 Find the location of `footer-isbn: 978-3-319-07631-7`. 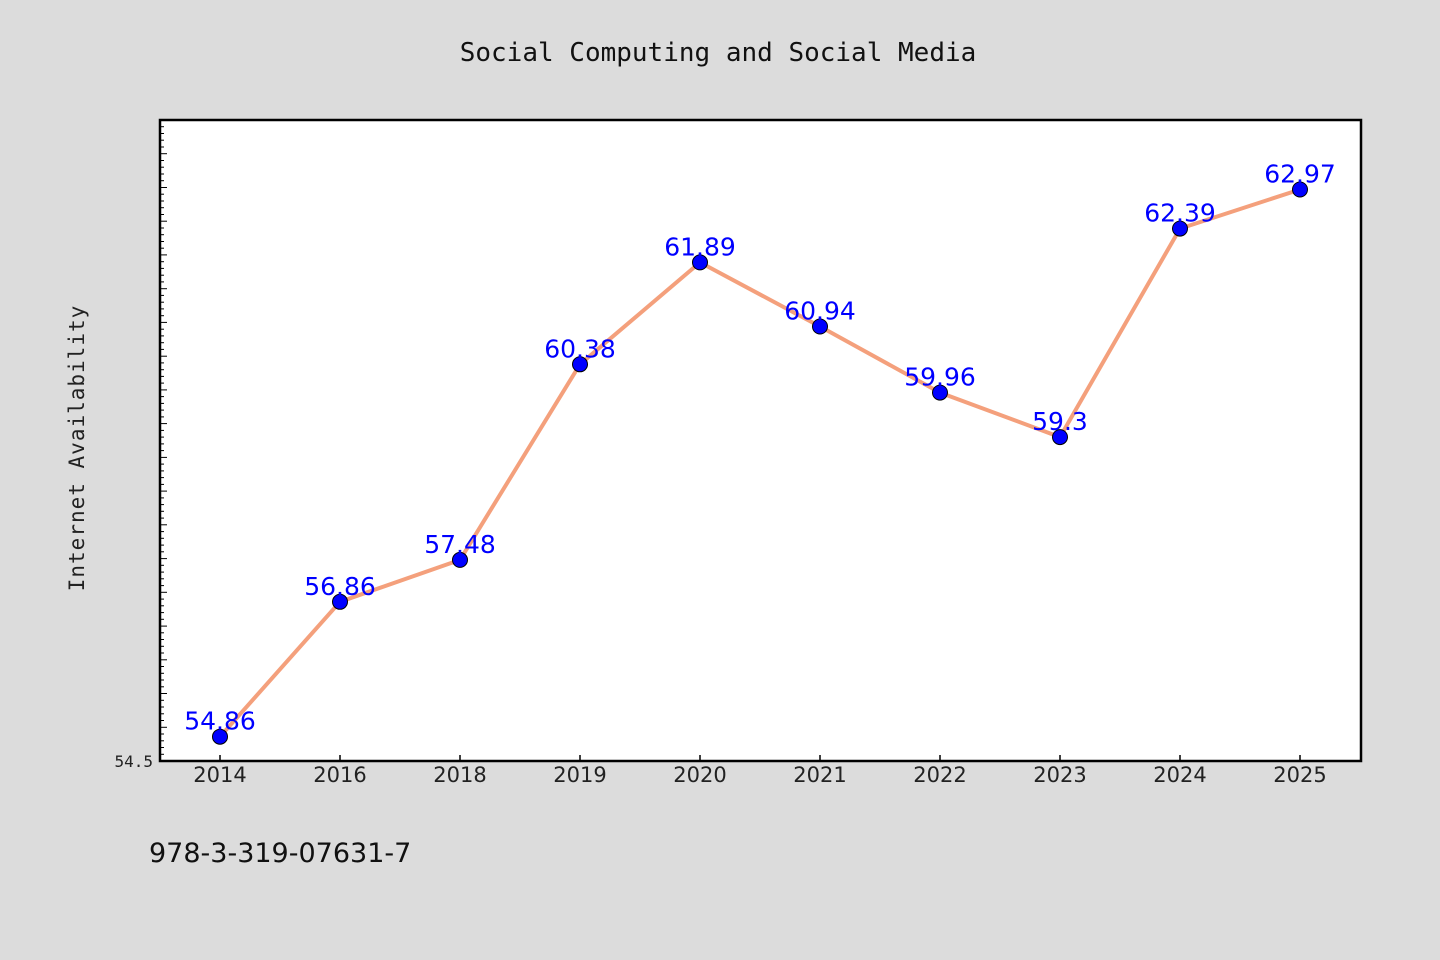

footer-isbn: 978-3-319-07631-7 is located at coordinates (280, 853).